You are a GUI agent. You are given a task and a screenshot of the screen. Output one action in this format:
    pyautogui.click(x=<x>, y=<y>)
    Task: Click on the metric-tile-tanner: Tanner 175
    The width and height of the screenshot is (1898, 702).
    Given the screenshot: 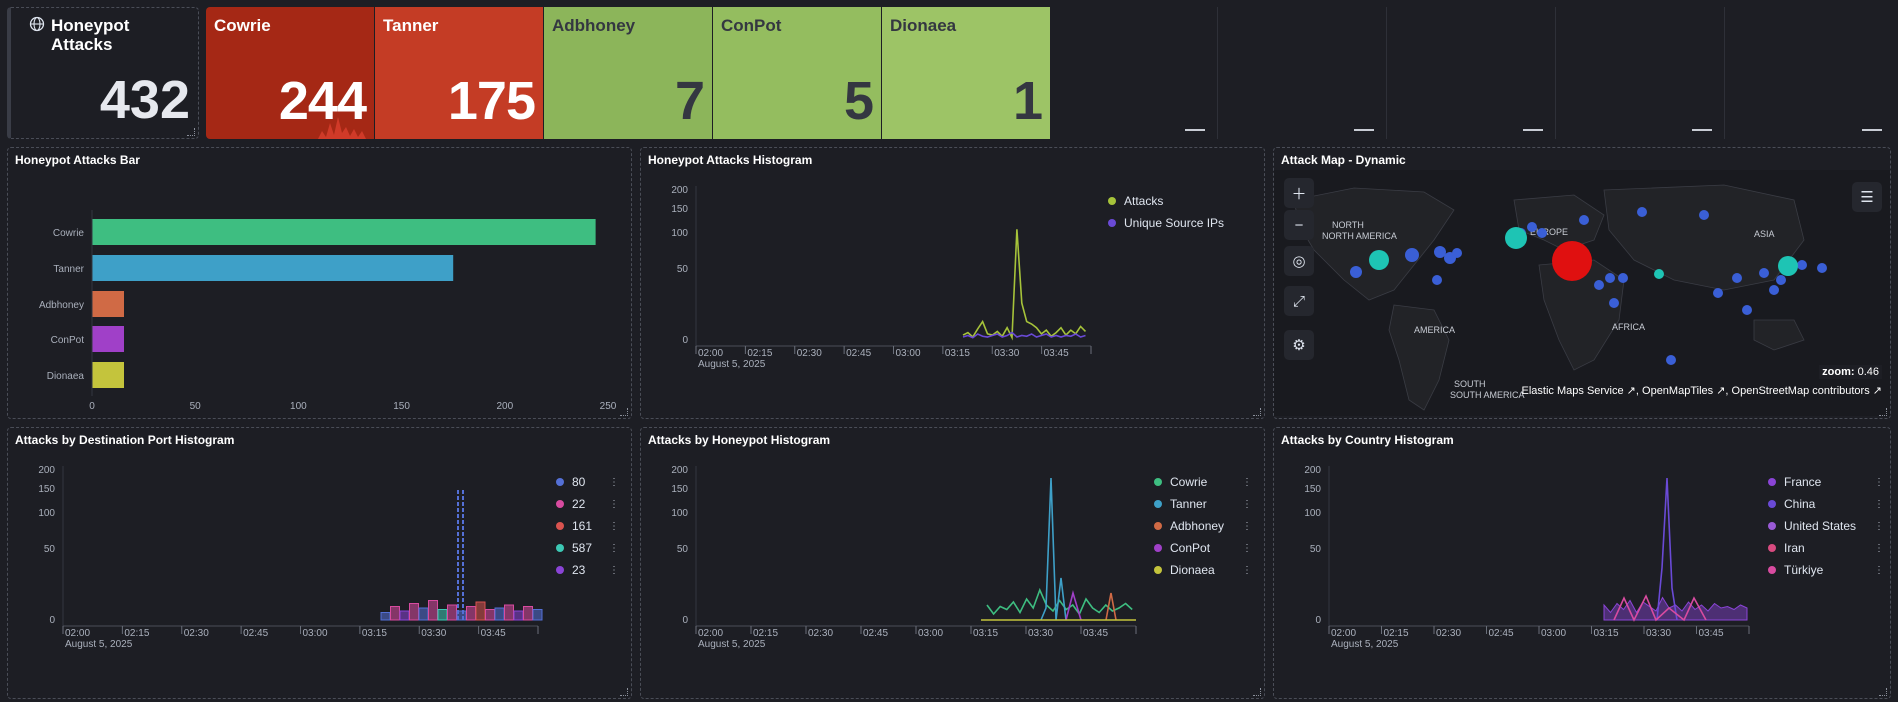 What is the action you would take?
    pyautogui.click(x=459, y=73)
    